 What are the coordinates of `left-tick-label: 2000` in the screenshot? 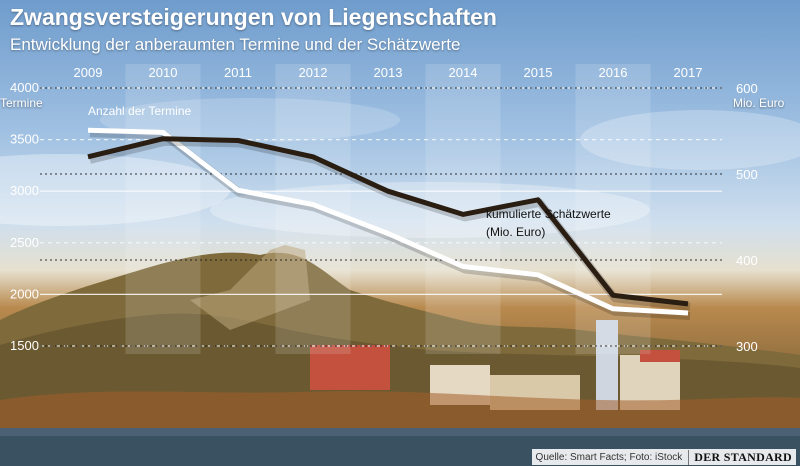 It's located at (24, 293).